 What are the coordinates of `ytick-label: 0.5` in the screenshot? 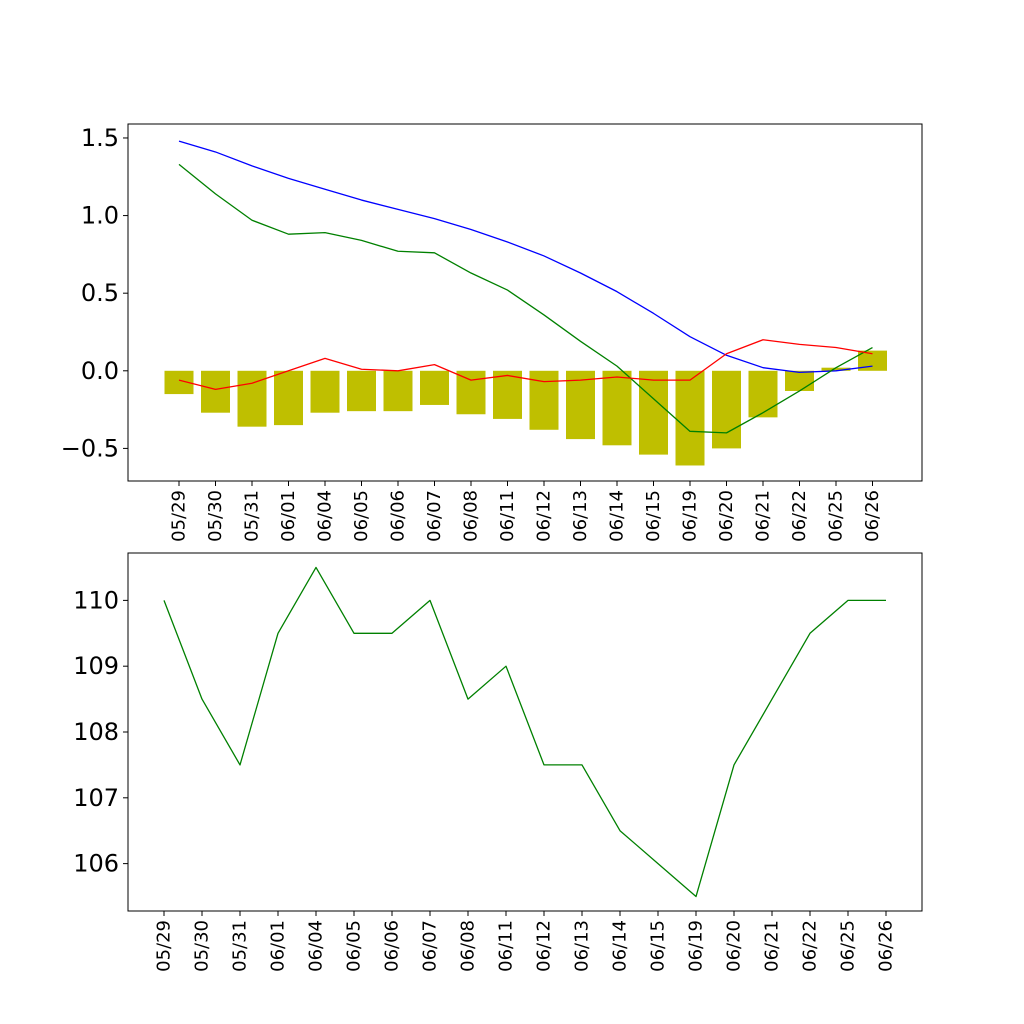 It's located at (100, 293).